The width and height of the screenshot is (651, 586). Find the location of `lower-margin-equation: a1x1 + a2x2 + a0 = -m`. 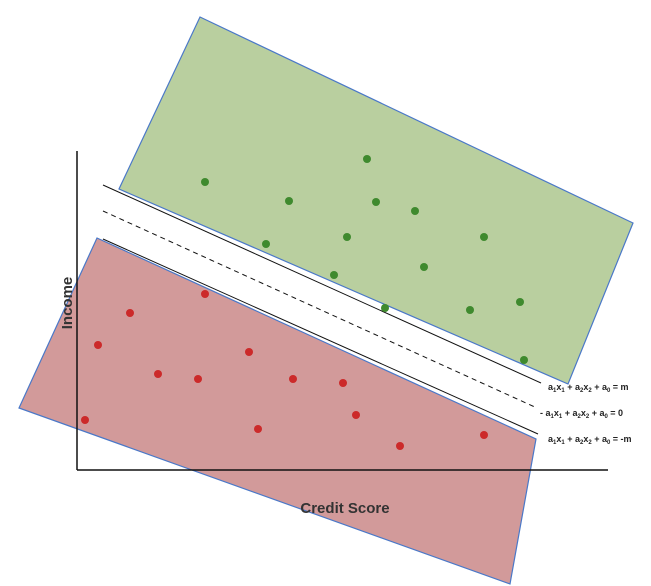

lower-margin-equation: a1x1 + a2x2 + a0 = -m is located at coordinates (590, 440).